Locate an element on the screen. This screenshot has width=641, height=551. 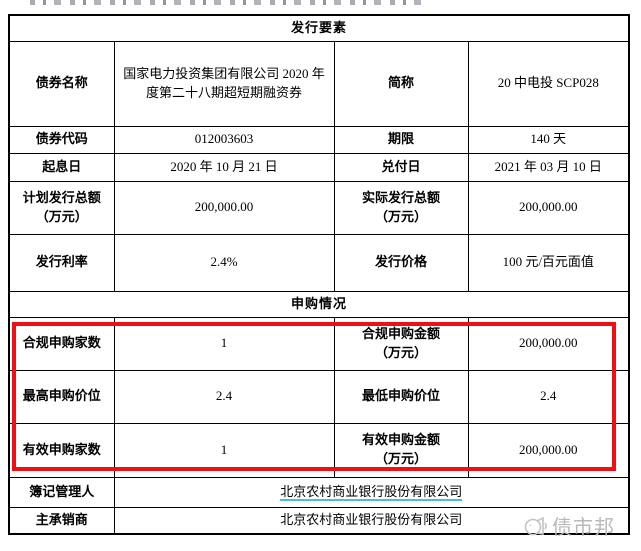
table-row: 发行利率 2.4% 发行价格 100 元/百元面值 is located at coordinates (319, 262).